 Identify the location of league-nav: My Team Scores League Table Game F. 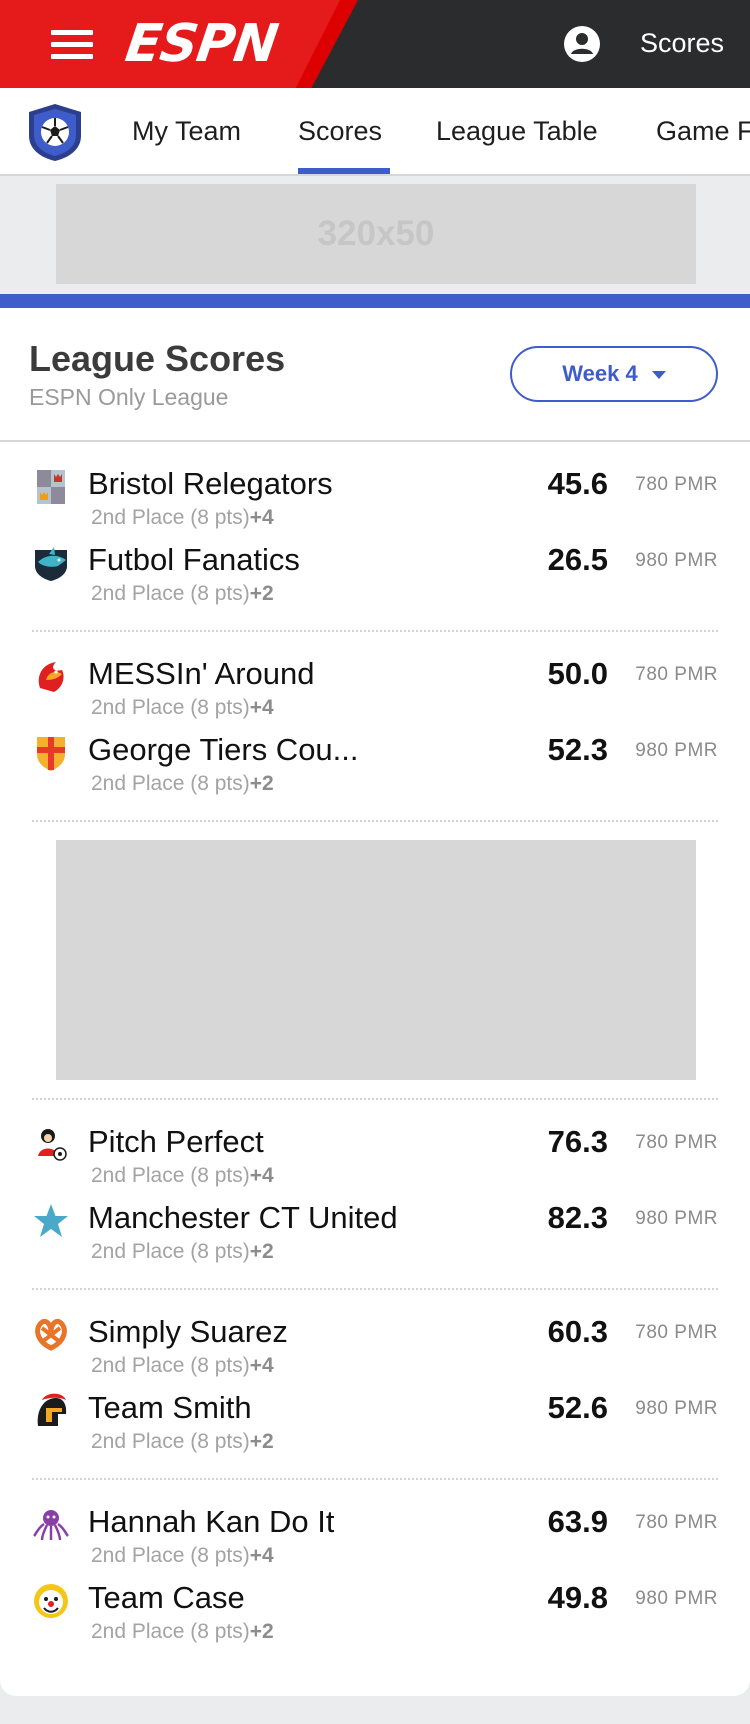
(375, 132).